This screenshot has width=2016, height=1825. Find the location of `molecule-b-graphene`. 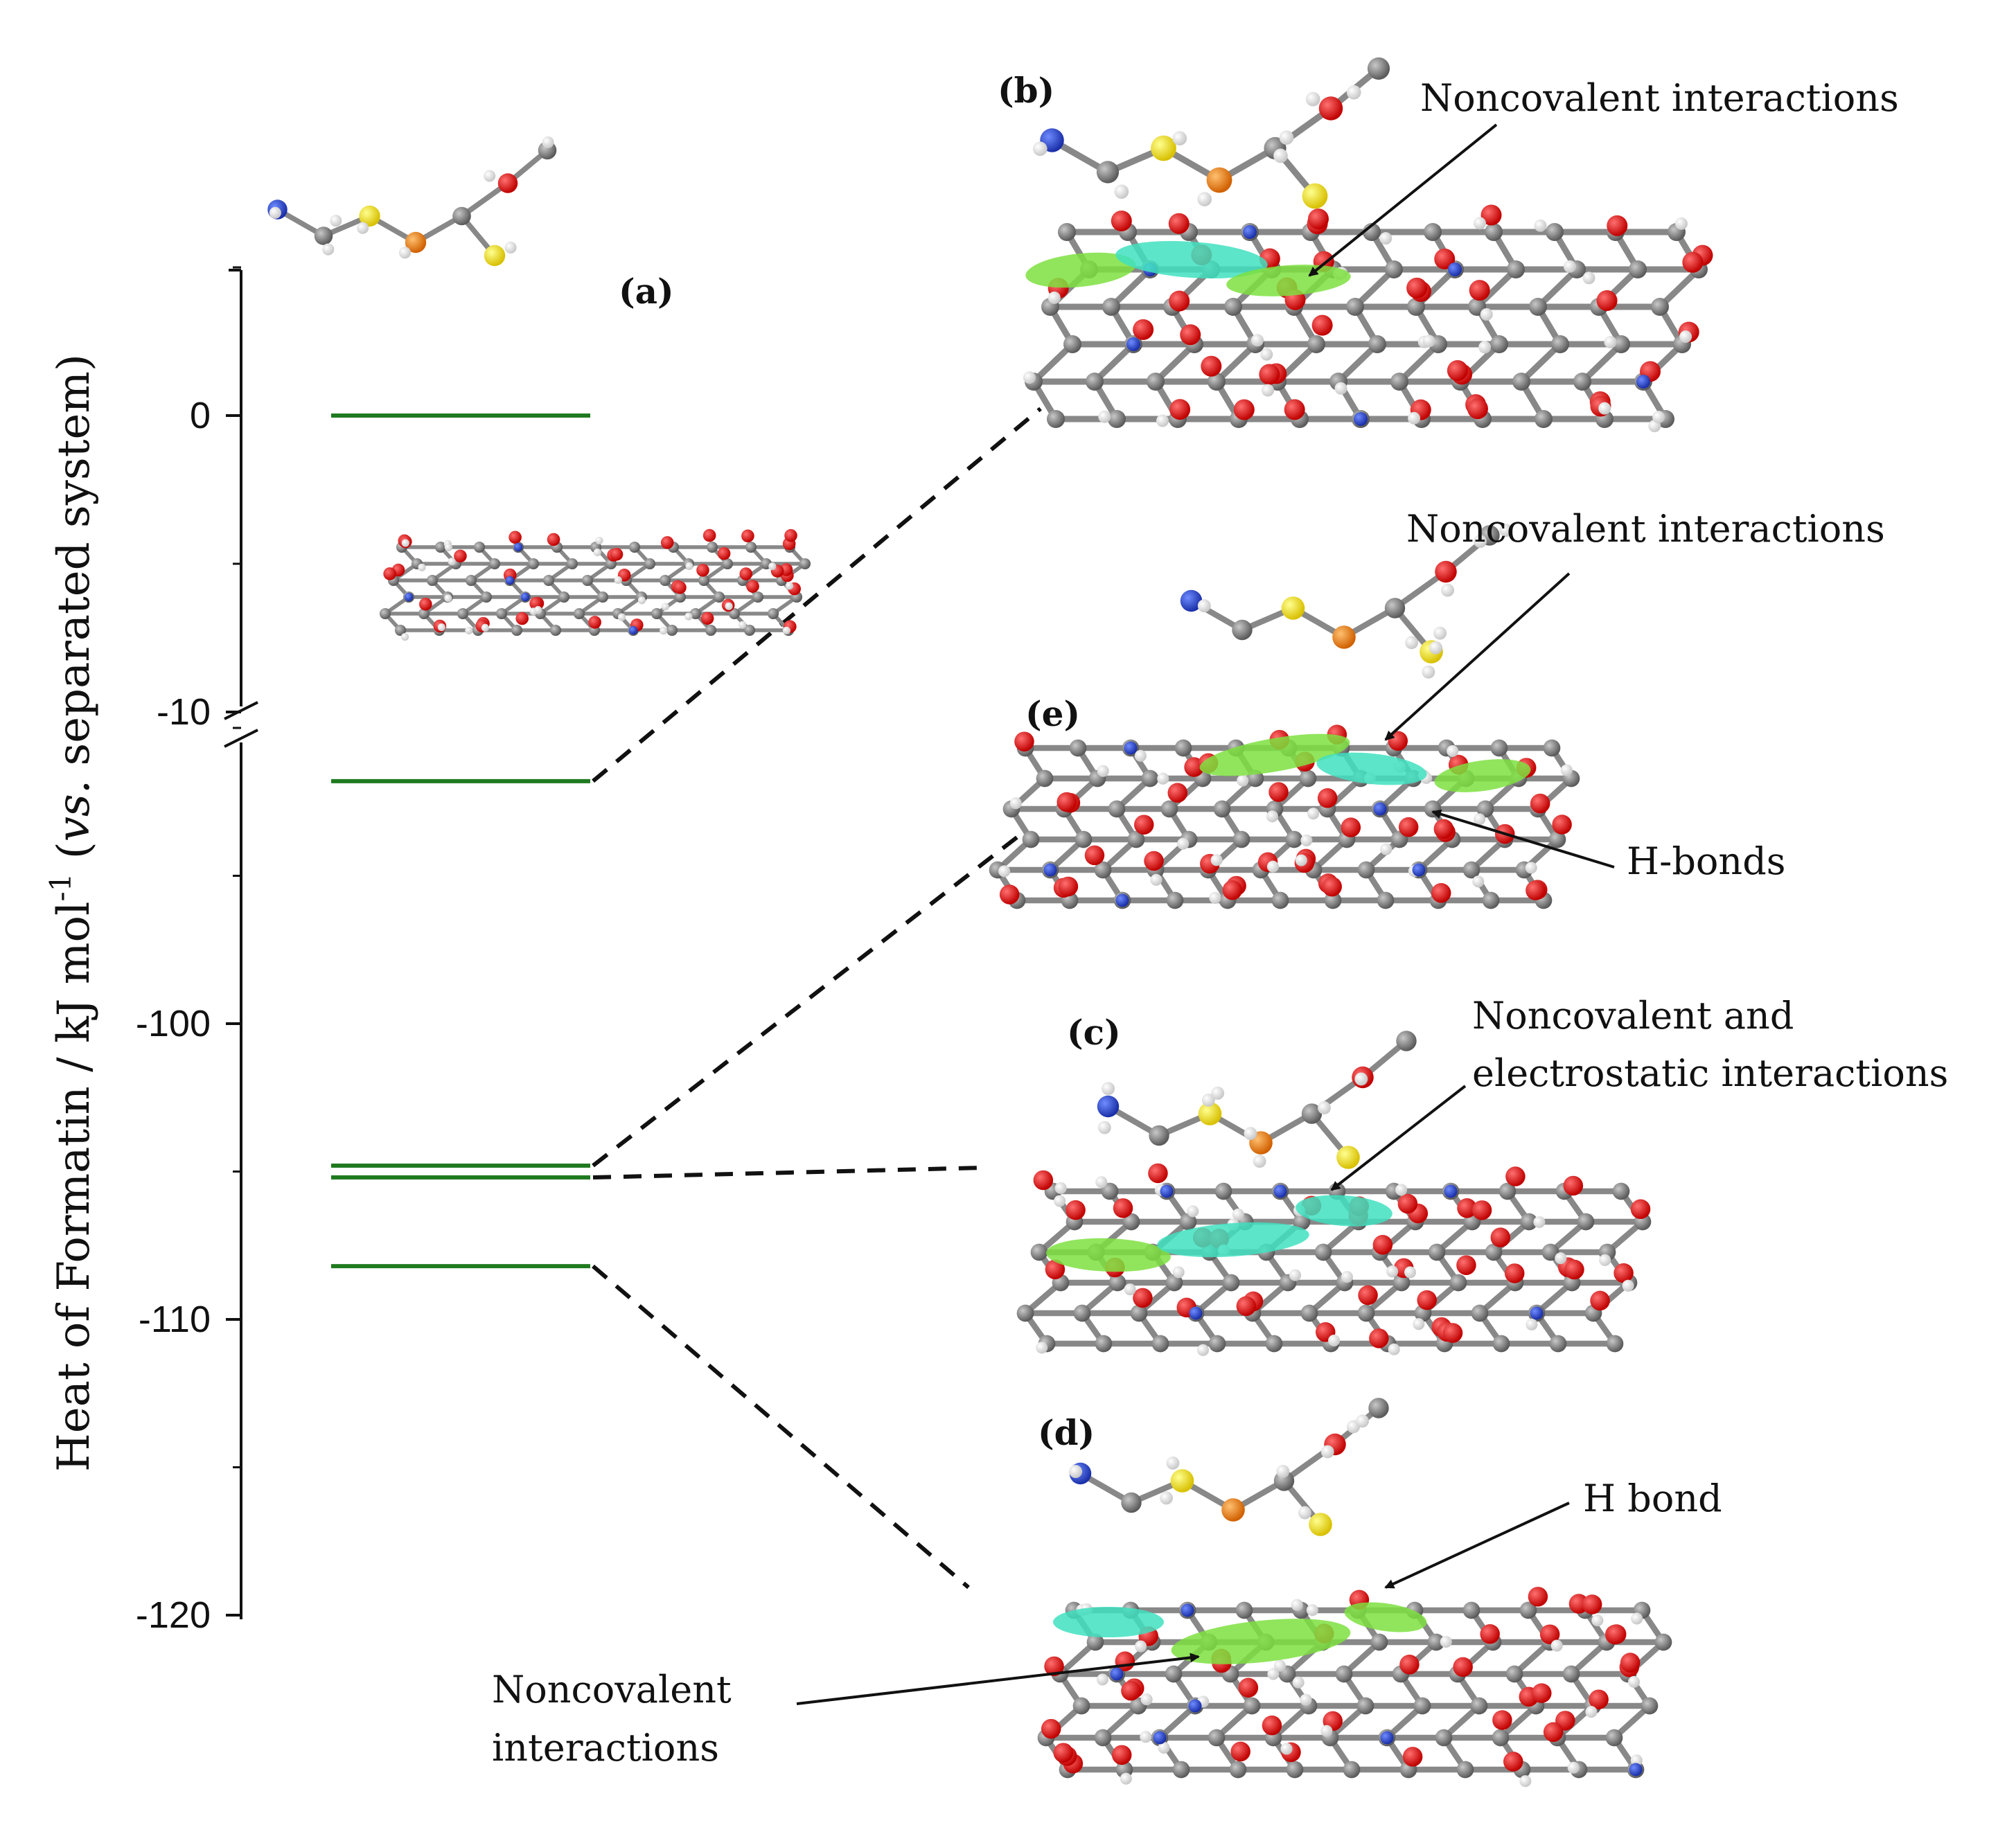

molecule-b-graphene is located at coordinates (1368, 318).